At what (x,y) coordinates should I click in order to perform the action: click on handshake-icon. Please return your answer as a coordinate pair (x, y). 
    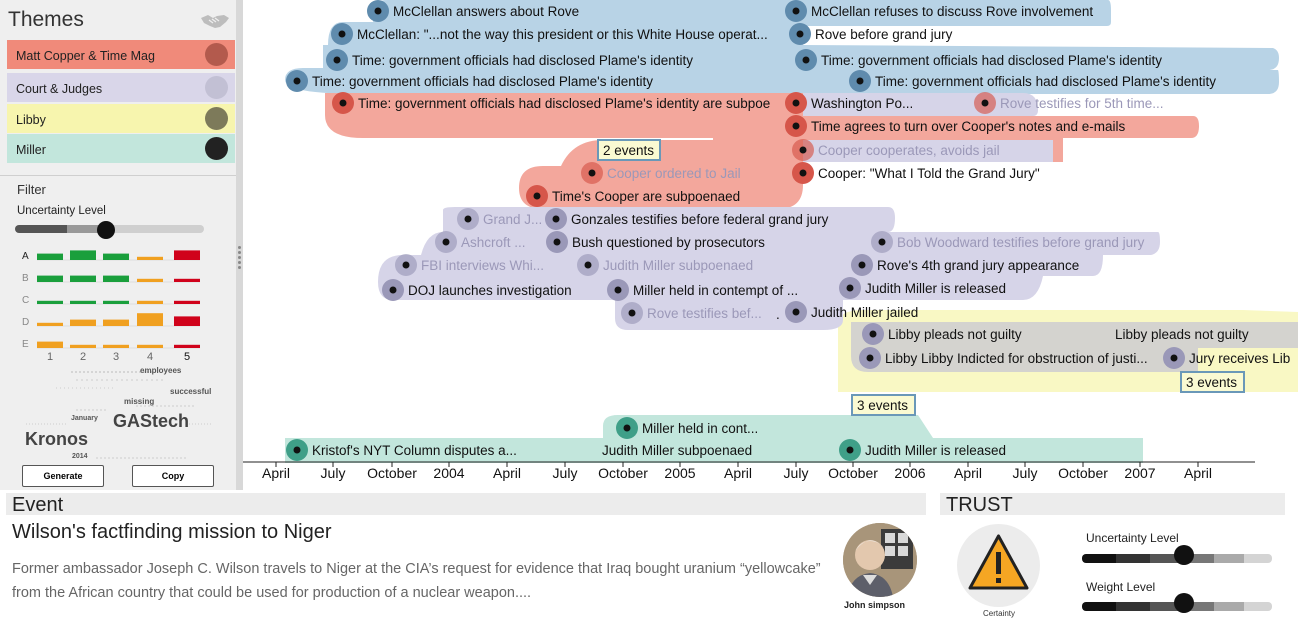
    Looking at the image, I should click on (215, 21).